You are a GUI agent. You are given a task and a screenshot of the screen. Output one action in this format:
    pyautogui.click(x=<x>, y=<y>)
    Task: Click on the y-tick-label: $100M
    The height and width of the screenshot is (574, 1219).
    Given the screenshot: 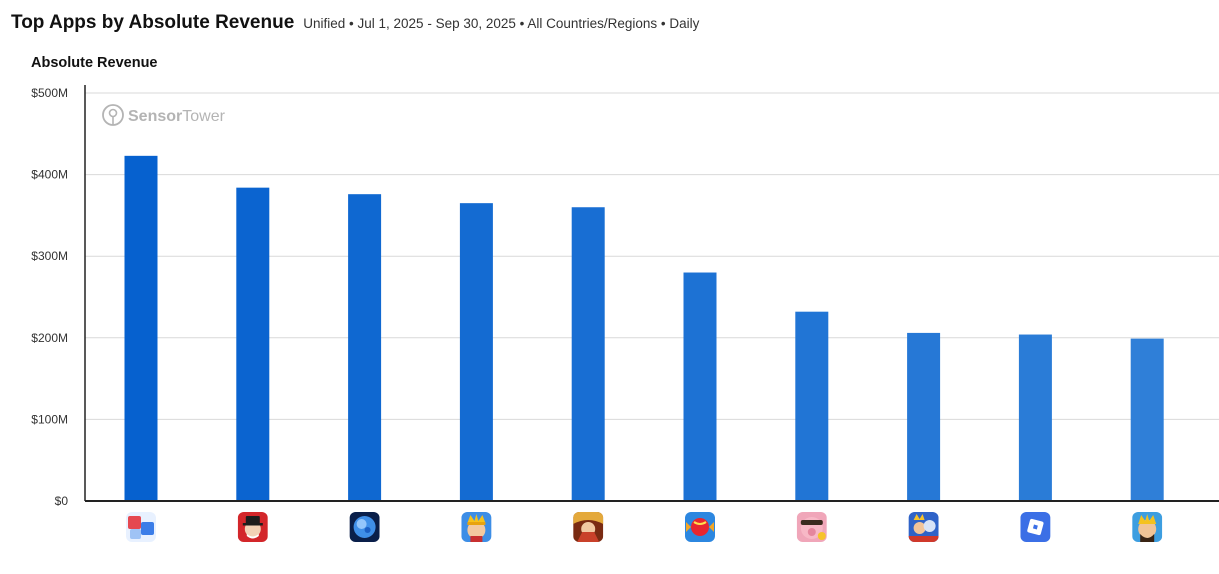 What is the action you would take?
    pyautogui.click(x=49, y=419)
    